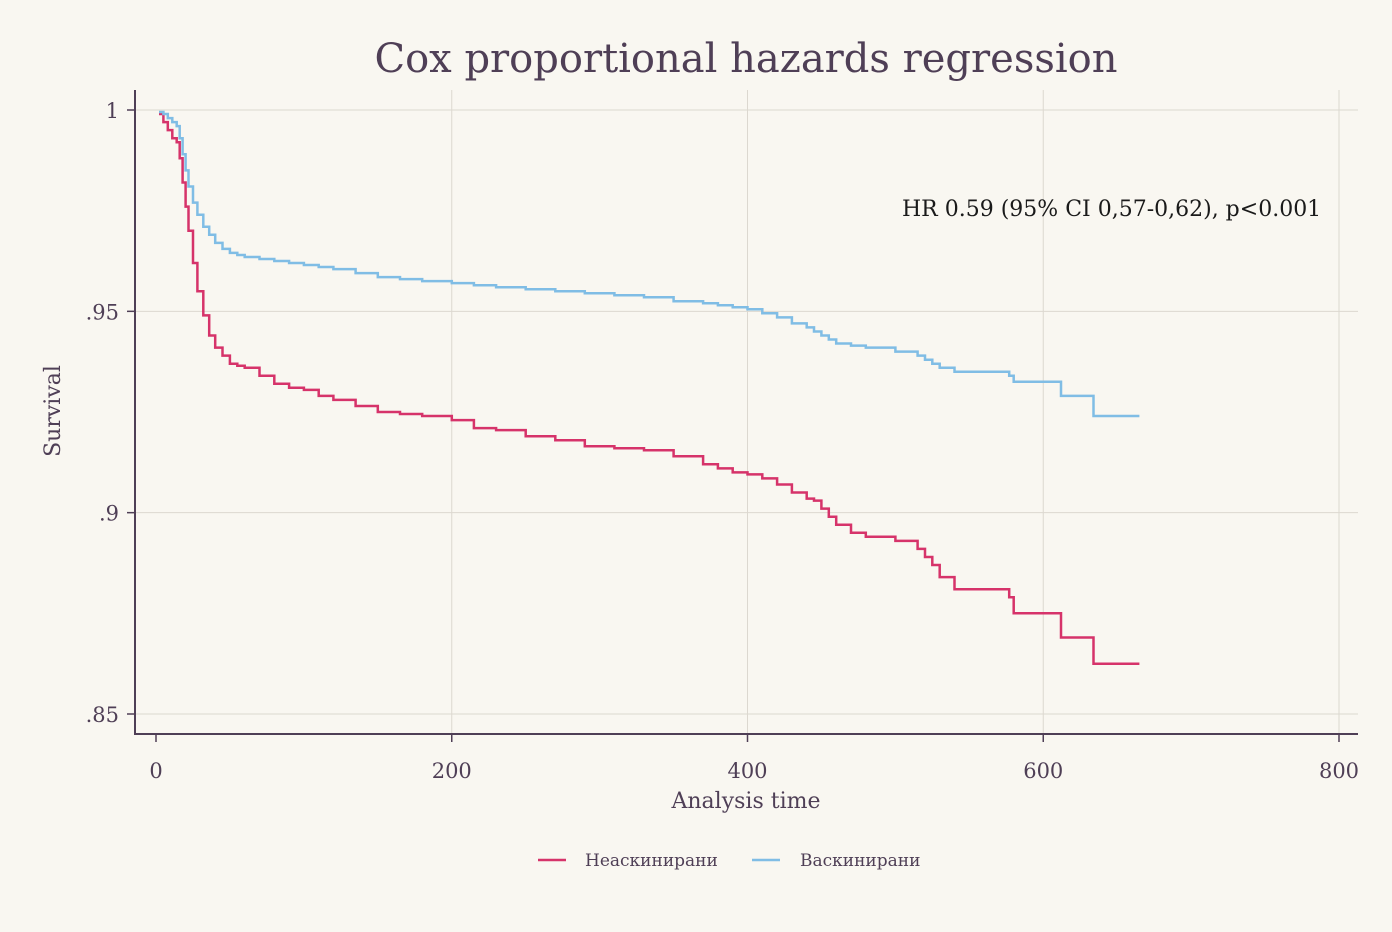 The width and height of the screenshot is (1392, 932). I want to click on x-axis-label: Analysis time, so click(745, 801).